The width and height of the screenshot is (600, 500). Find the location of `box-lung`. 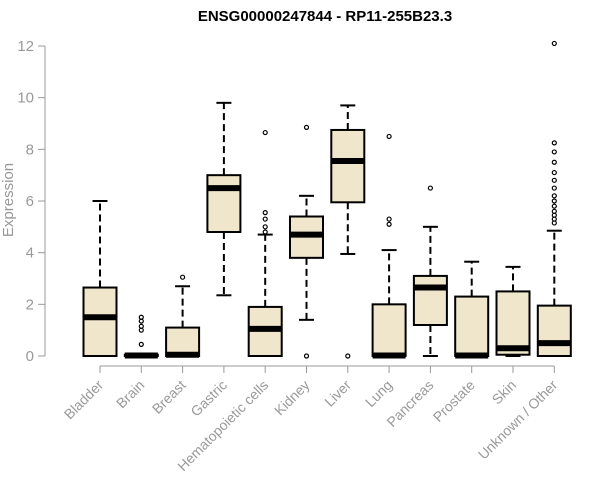

box-lung is located at coordinates (389, 246).